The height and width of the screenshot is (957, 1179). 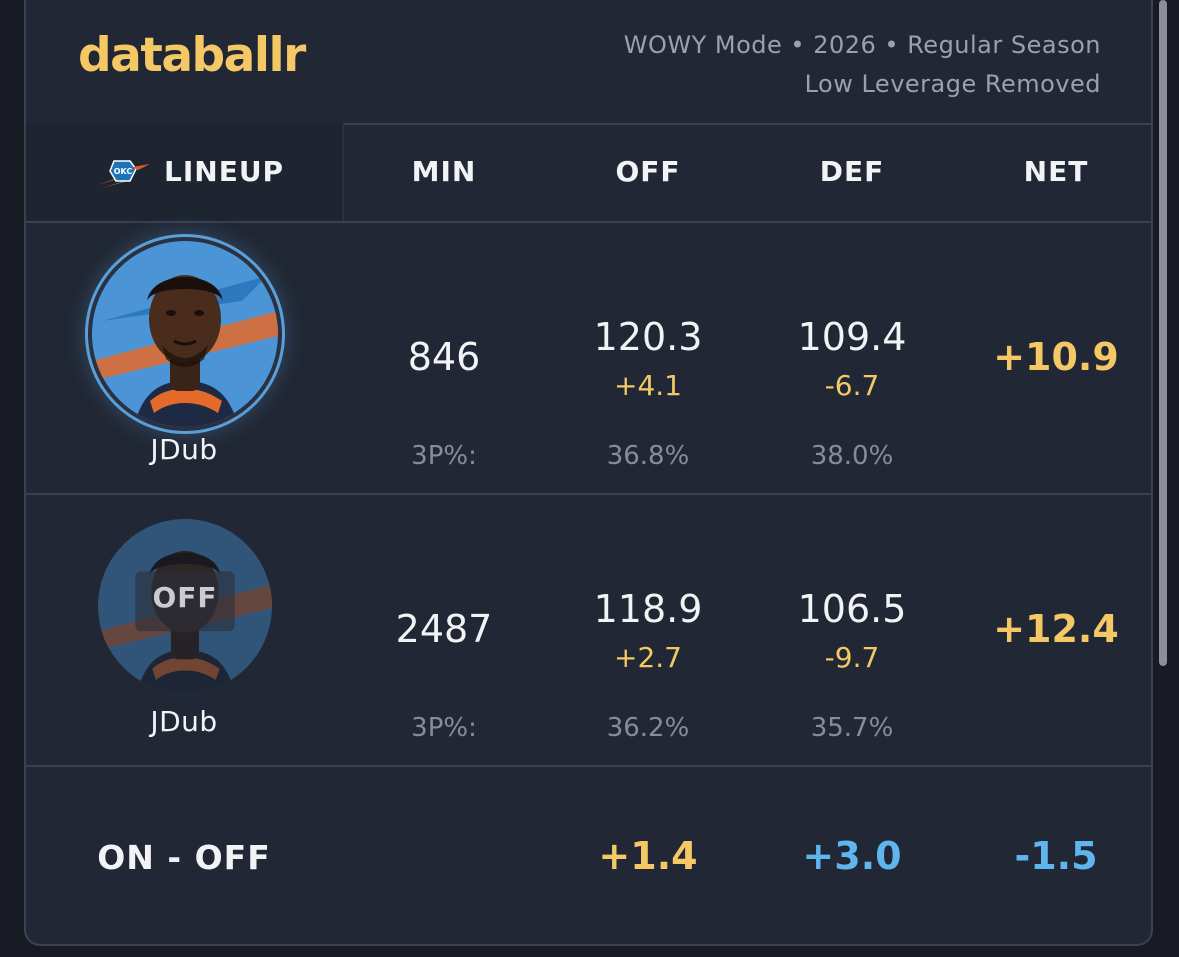 I want to click on off-three-pct: 36.2%, so click(x=648, y=728).